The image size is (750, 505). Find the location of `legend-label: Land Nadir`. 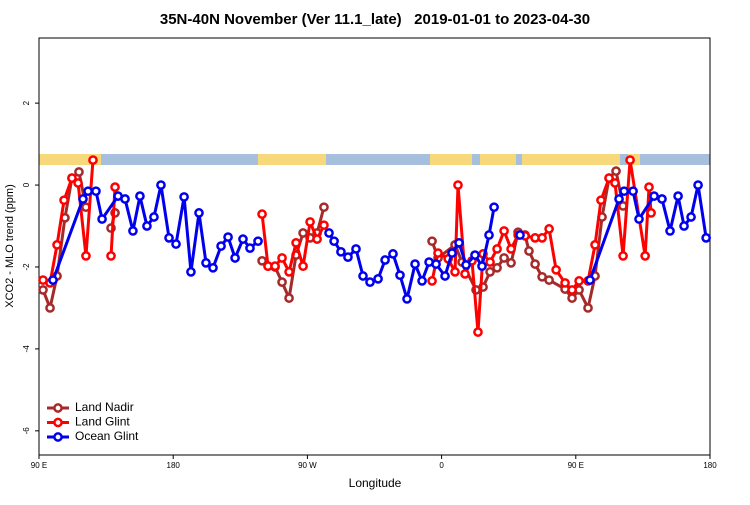

legend-label: Land Nadir is located at coordinates (104, 407).